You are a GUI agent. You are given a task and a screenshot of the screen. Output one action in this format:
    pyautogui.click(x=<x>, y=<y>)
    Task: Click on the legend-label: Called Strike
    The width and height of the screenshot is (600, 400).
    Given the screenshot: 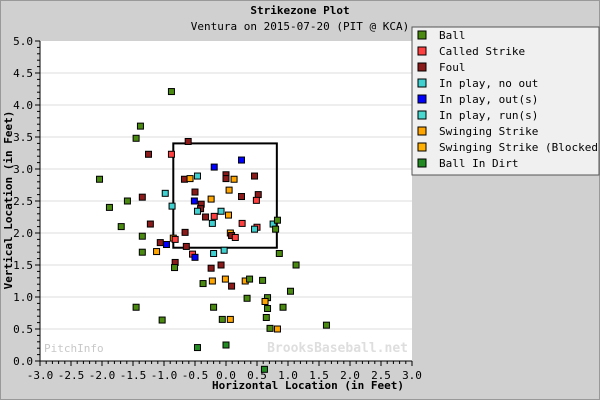 What is the action you would take?
    pyautogui.click(x=482, y=51)
    